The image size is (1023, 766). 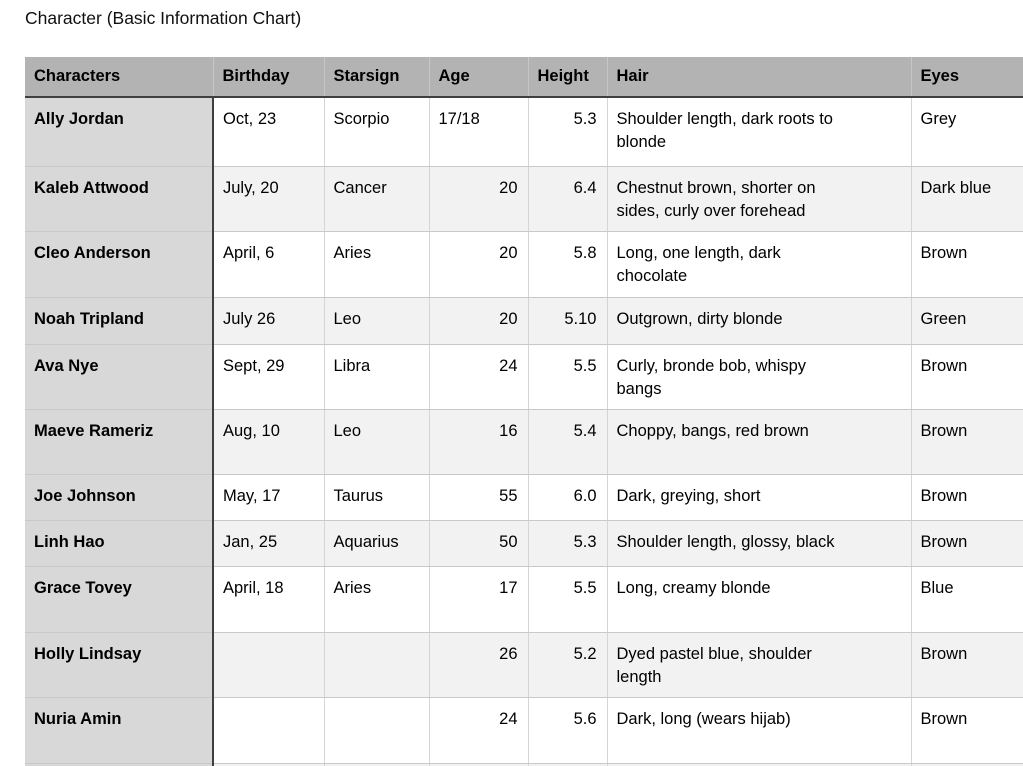 I want to click on cell-hair: Curly, bronde bob, whispy bangs, so click(x=758, y=377).